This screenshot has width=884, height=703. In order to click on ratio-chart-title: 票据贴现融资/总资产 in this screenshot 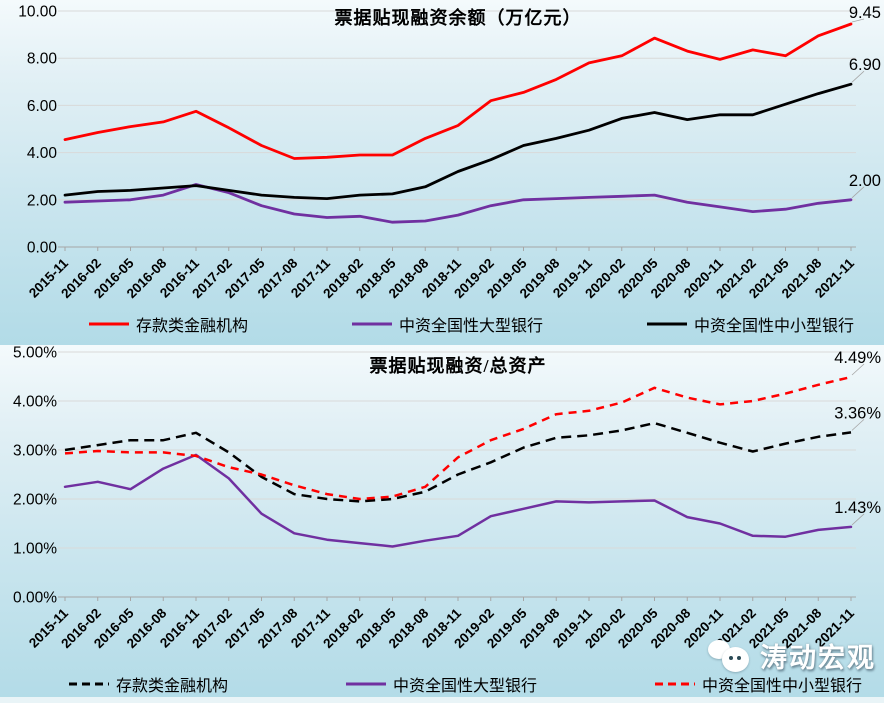, I will do `click(458, 366)`.